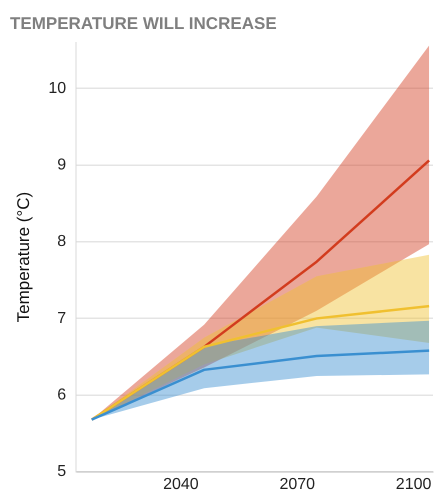 This screenshot has height=499, width=435. What do you see at coordinates (61, 471) in the screenshot?
I see `y-tick-label: 5` at bounding box center [61, 471].